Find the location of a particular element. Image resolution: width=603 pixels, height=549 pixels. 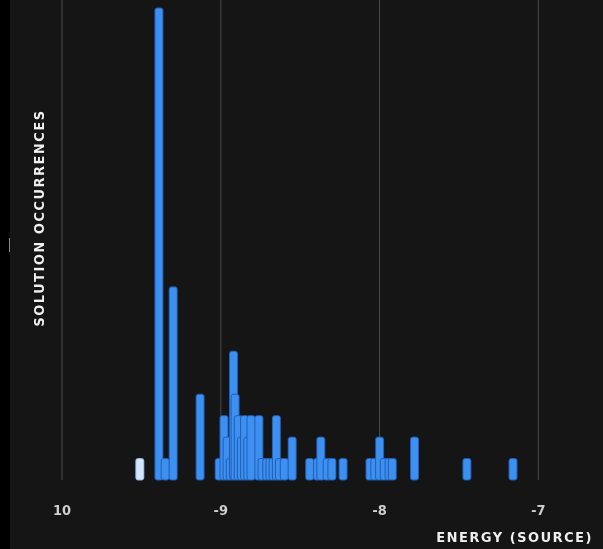

x-tick-label: -8 is located at coordinates (379, 511).